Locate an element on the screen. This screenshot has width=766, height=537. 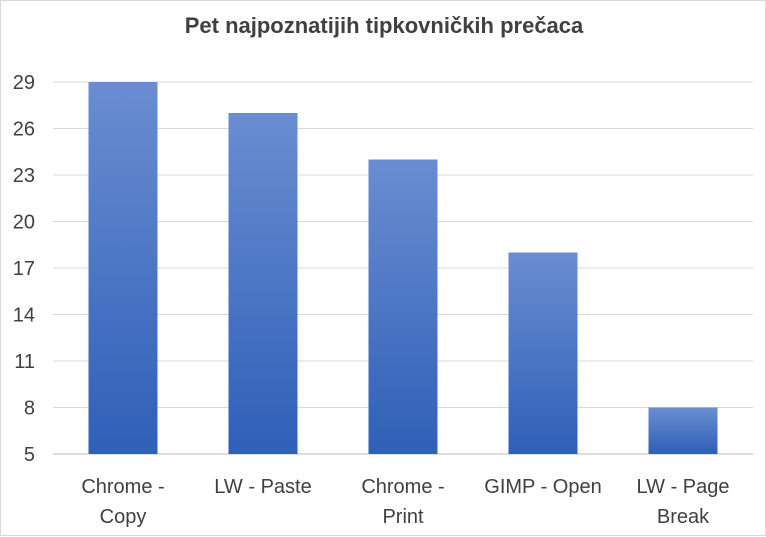
x-category-label: LW - Page Break is located at coordinates (683, 502).